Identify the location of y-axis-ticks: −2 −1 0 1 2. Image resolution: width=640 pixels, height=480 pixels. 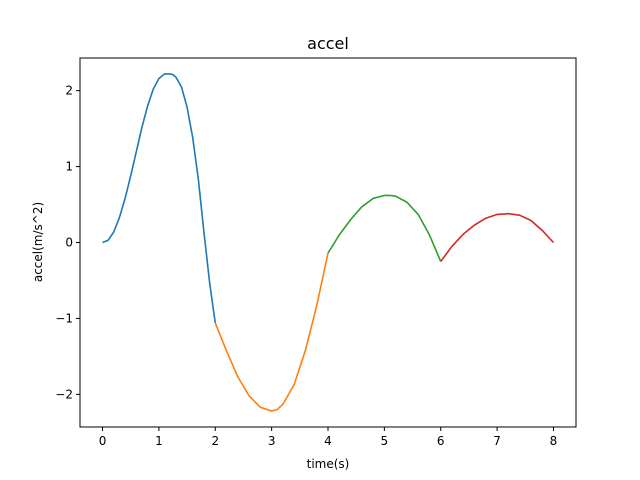
(67, 242).